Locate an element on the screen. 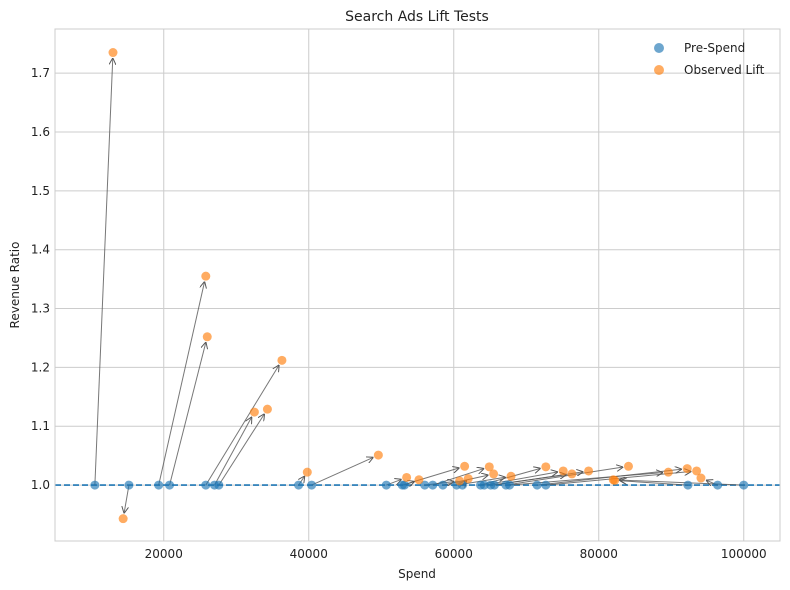  x-tick-label: 80000 is located at coordinates (599, 554).